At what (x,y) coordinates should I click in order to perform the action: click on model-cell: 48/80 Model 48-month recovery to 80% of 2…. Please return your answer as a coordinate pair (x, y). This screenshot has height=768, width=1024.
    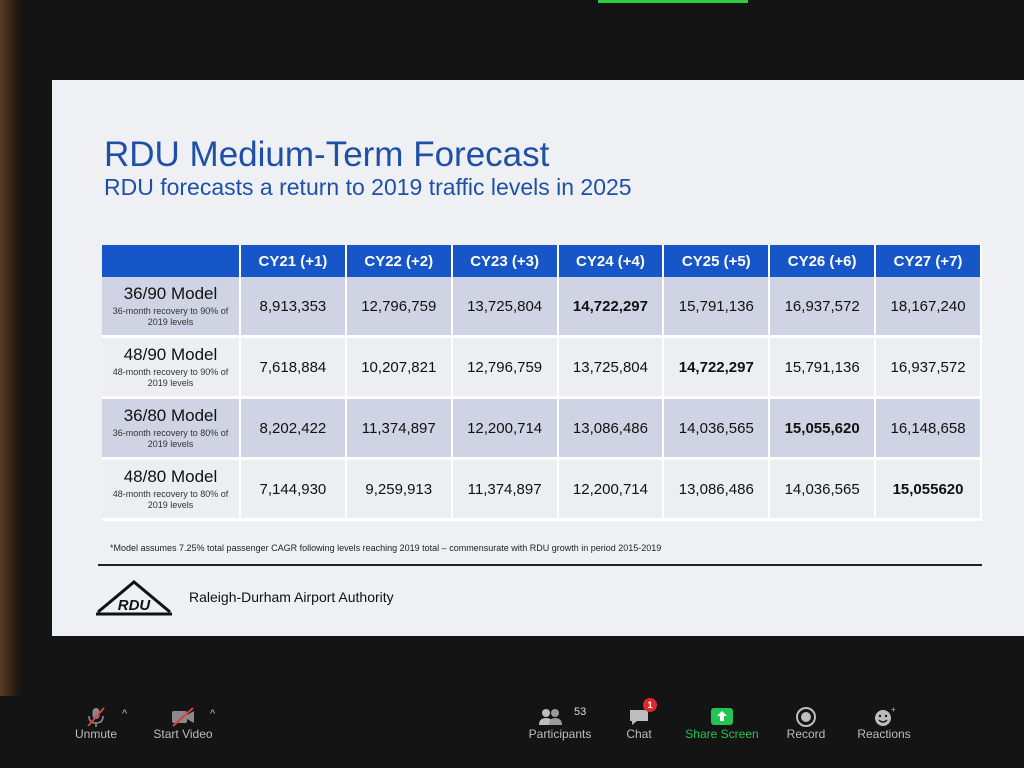
    Looking at the image, I should click on (171, 489).